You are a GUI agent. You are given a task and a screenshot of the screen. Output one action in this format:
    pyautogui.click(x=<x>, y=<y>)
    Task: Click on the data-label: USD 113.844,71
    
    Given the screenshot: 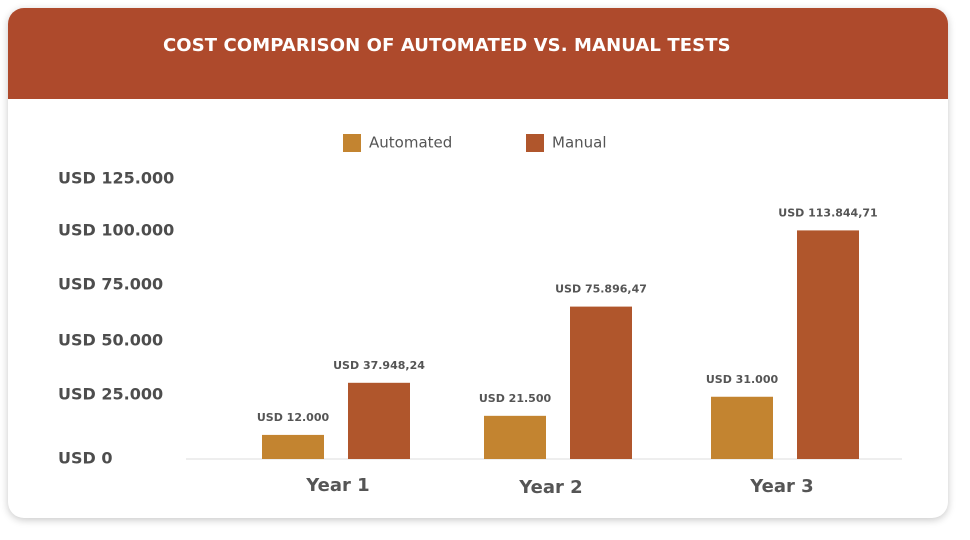 What is the action you would take?
    pyautogui.click(x=827, y=212)
    